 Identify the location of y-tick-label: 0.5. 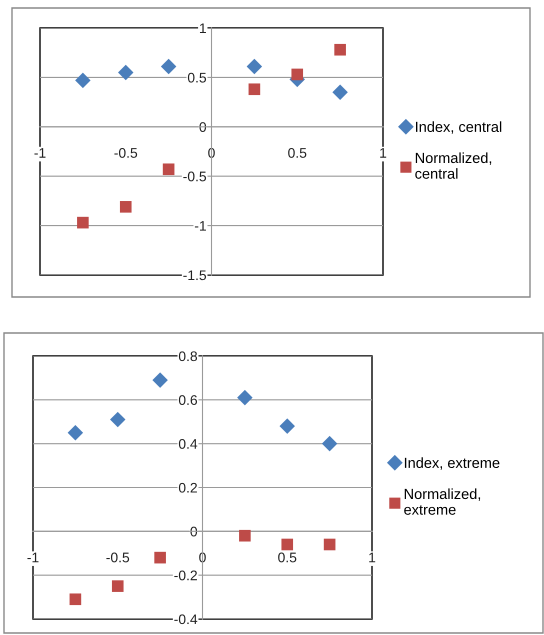
(197, 77).